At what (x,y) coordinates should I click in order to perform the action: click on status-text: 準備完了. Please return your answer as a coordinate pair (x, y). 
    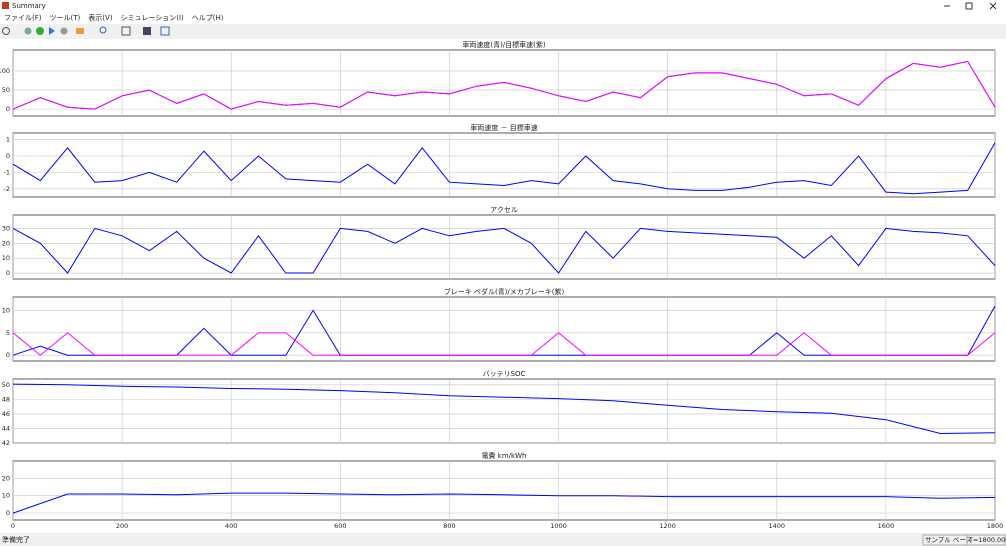
    Looking at the image, I should click on (16, 539).